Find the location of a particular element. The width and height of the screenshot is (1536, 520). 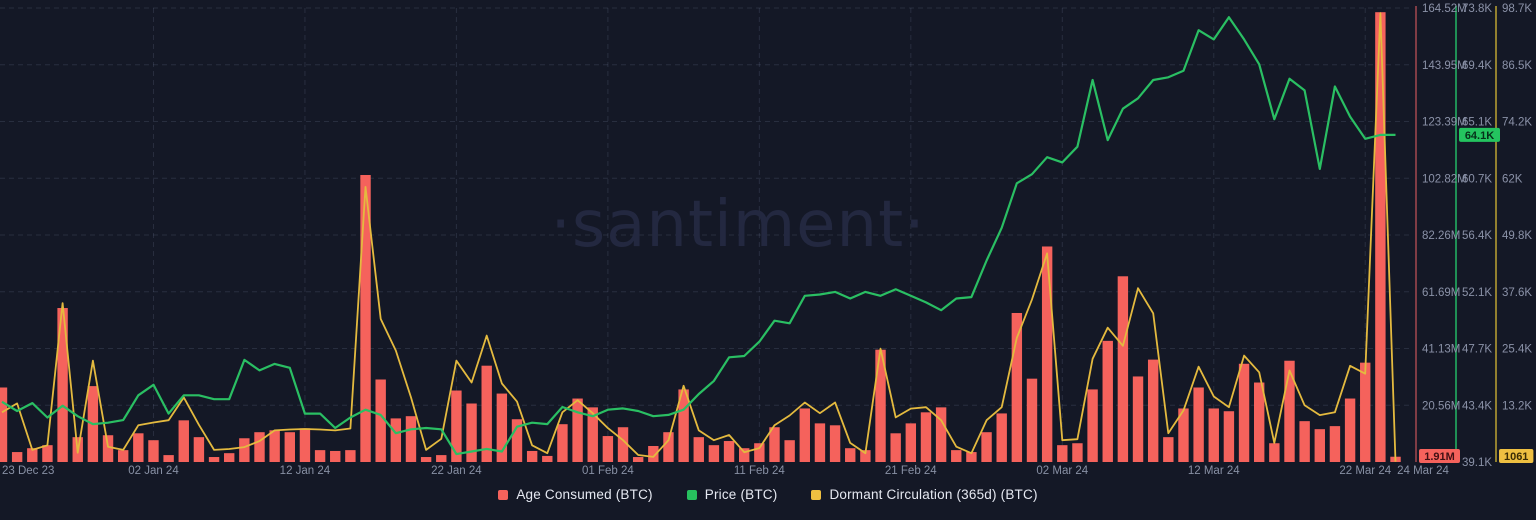

price-axis-tick: 65.1K is located at coordinates (1477, 123).